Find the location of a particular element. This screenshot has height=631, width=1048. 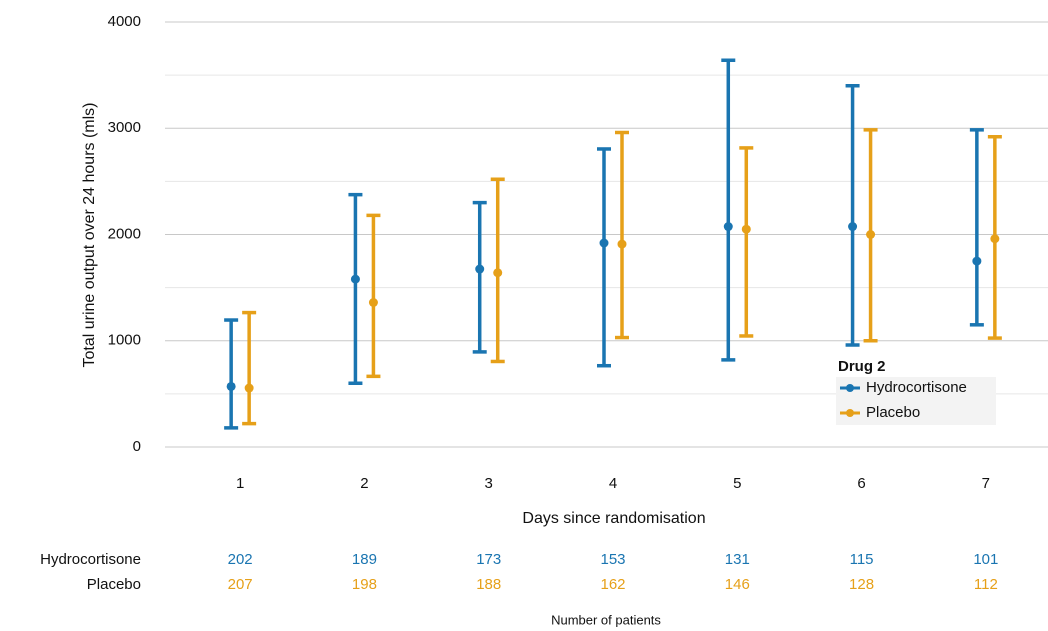

patients-count: 189 is located at coordinates (364, 559).